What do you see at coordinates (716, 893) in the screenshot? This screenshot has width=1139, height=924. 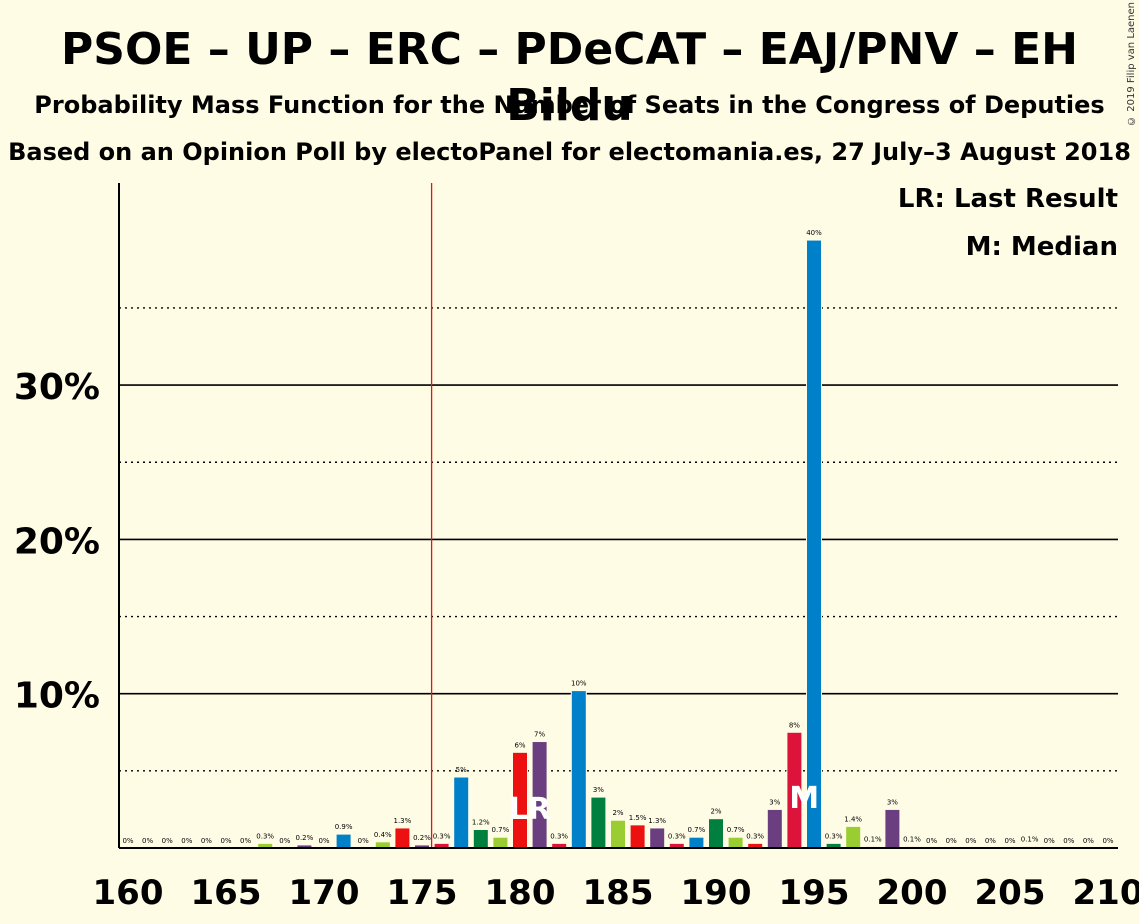 I see `x-tick-label: 190` at bounding box center [716, 893].